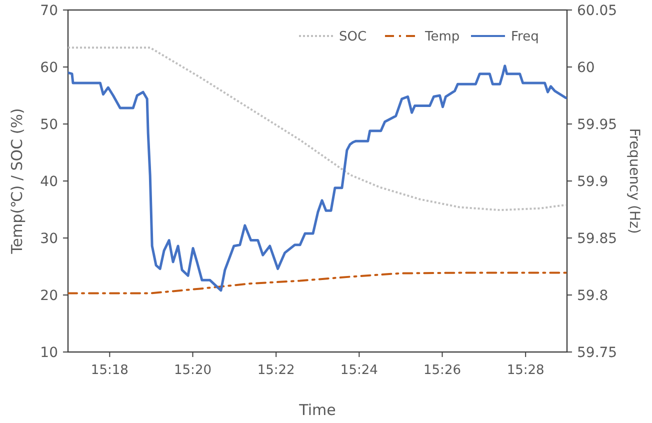 The height and width of the screenshot is (423, 652). Describe the element at coordinates (49, 68) in the screenshot. I see `y-tick-label: 60` at that location.